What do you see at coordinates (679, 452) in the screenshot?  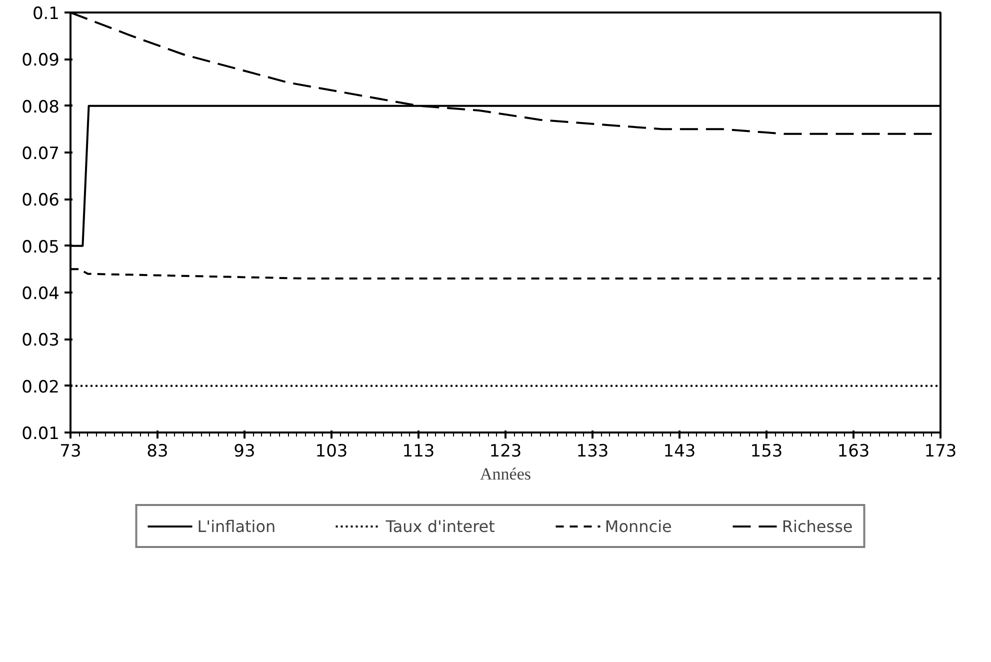 I see `x-tick-label: 143` at bounding box center [679, 452].